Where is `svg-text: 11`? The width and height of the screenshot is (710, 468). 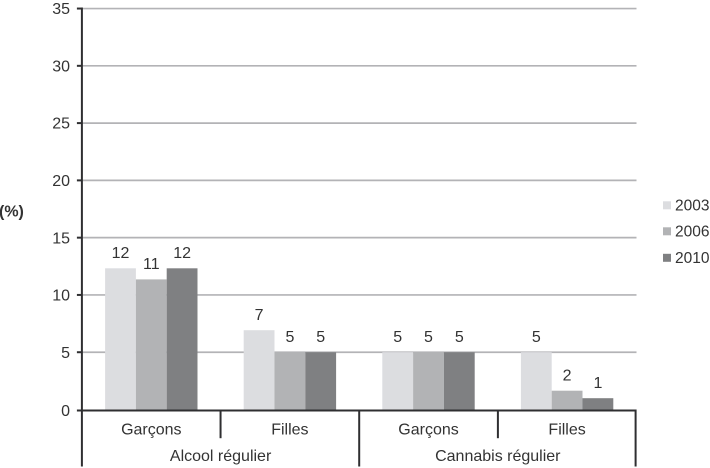
svg-text: 11 is located at coordinates (151, 264).